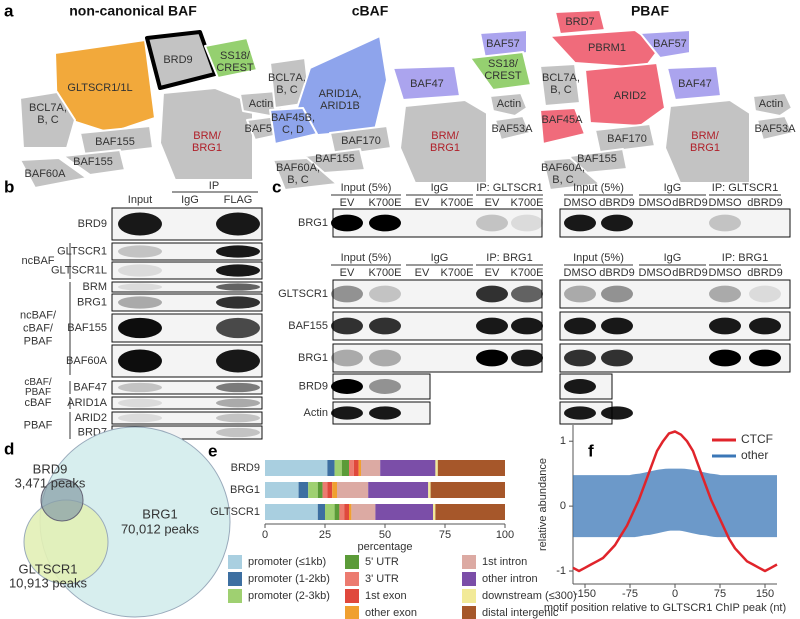 This screenshot has height=619, width=800. What do you see at coordinates (771, 104) in the screenshot?
I see `subunit-label: Actin` at bounding box center [771, 104].